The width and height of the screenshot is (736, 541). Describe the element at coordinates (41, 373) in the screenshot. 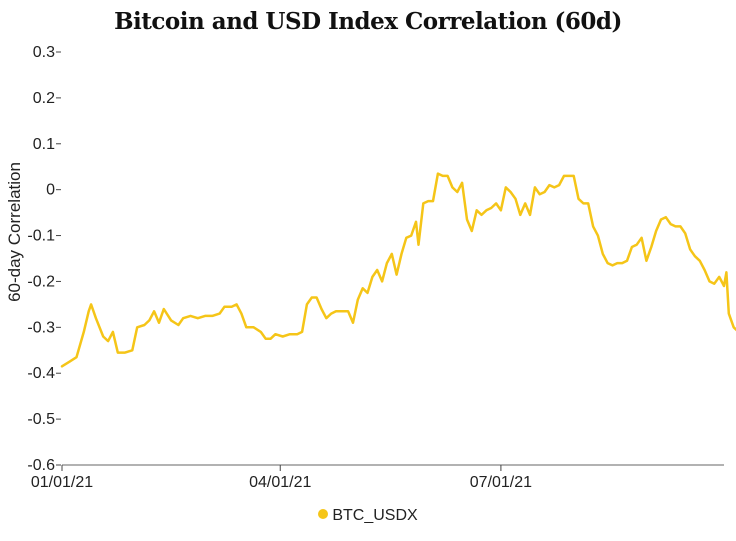

I see `y-tick-label: -0.4` at that location.